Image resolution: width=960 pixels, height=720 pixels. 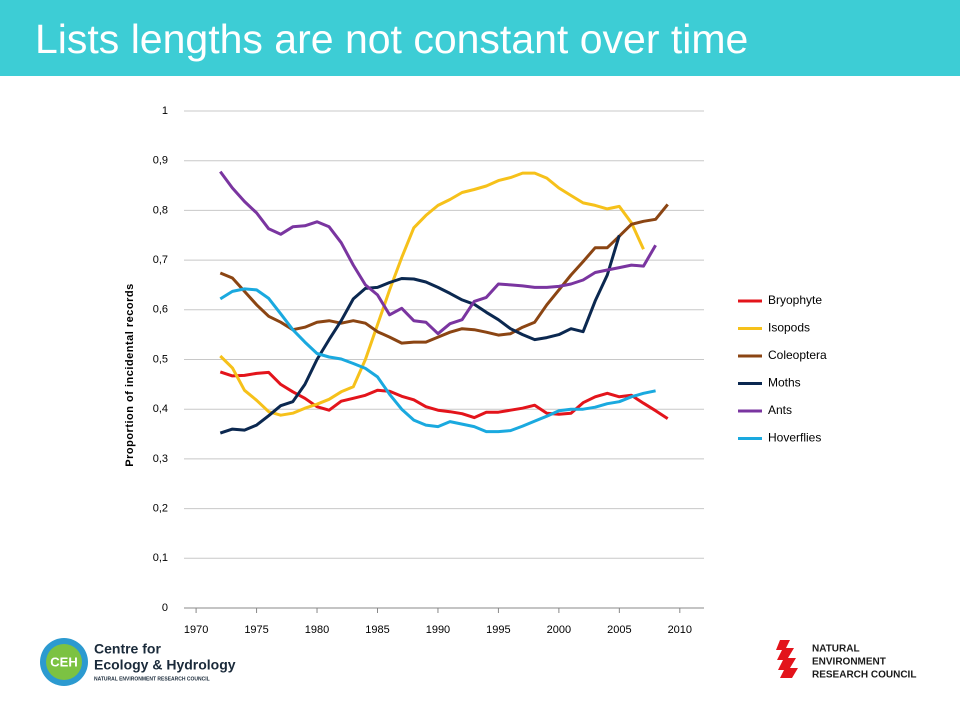 I want to click on x-tick-label: 2000, so click(x=559, y=630).